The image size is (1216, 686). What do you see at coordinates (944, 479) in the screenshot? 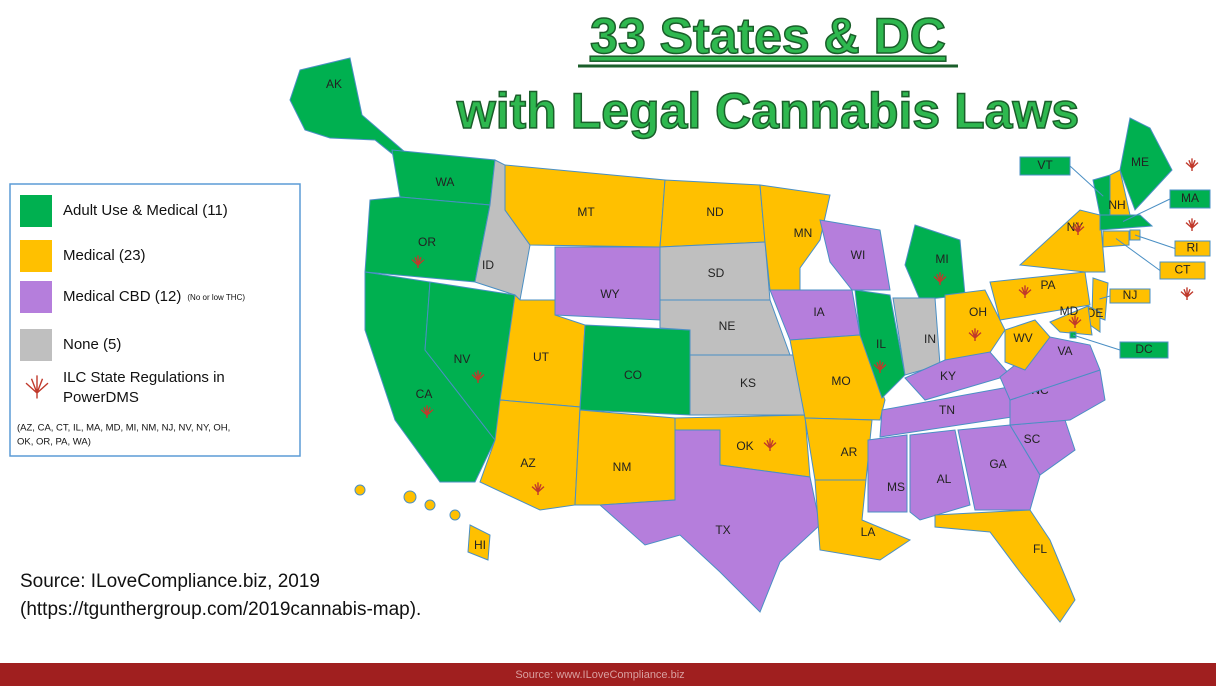
I see `state-label: AL` at bounding box center [944, 479].